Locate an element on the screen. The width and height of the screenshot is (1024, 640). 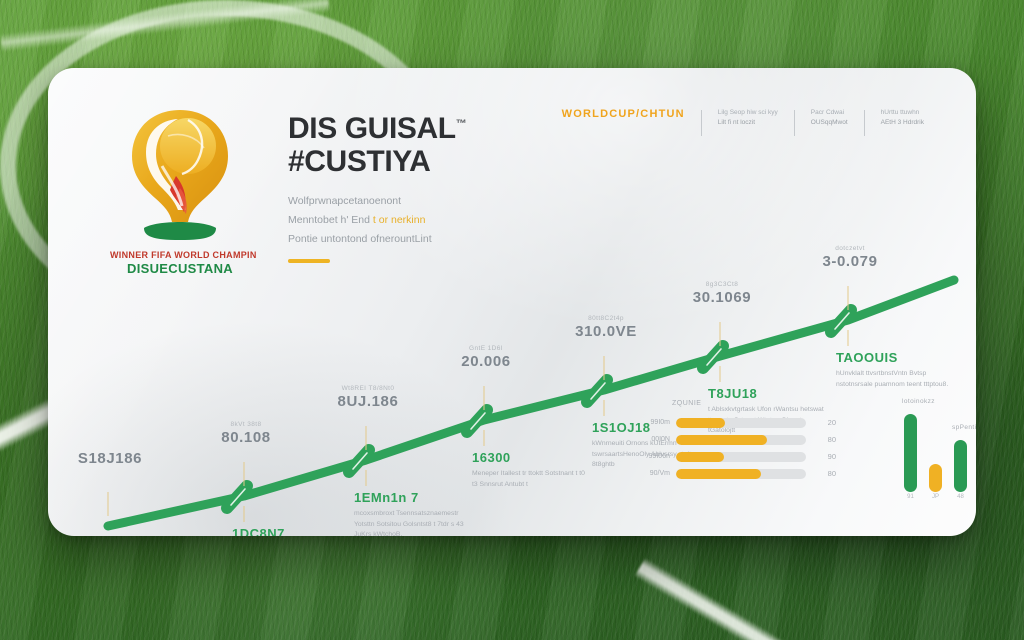
mini-chart-tick-label: 91 is located at coordinates (910, 497).